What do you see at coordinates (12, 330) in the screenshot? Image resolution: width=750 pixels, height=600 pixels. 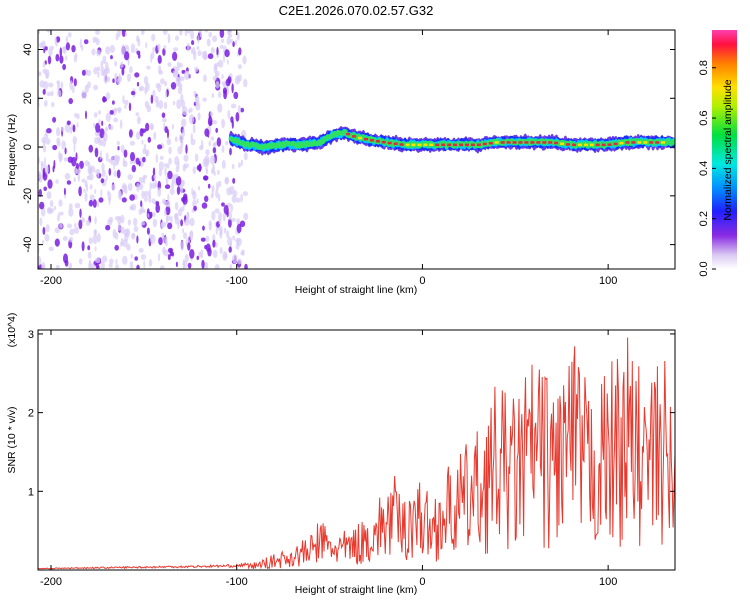 I see `snr-y-multiplier: (x10^4)` at bounding box center [12, 330].